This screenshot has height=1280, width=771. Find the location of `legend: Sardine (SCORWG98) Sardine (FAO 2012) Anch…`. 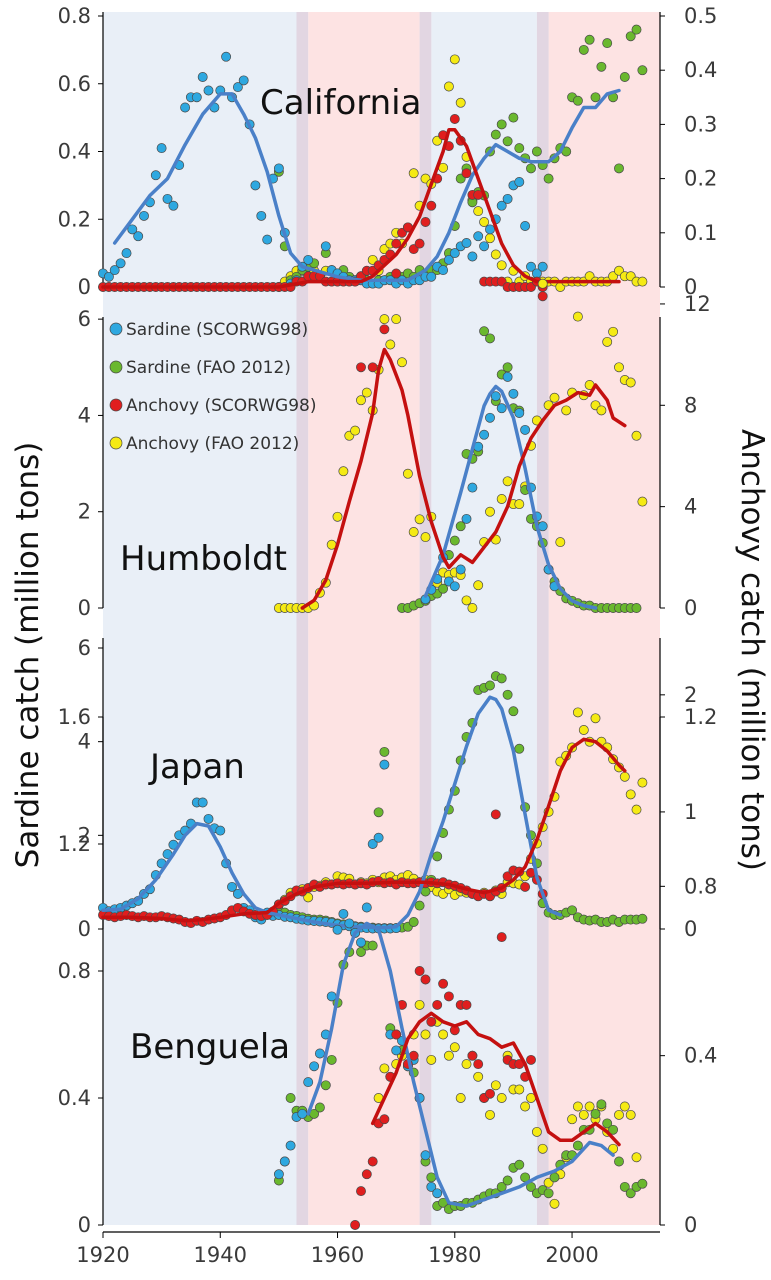

legend: Sardine (SCORWG98) Sardine (FAO 2012) Anch… is located at coordinates (213, 387).